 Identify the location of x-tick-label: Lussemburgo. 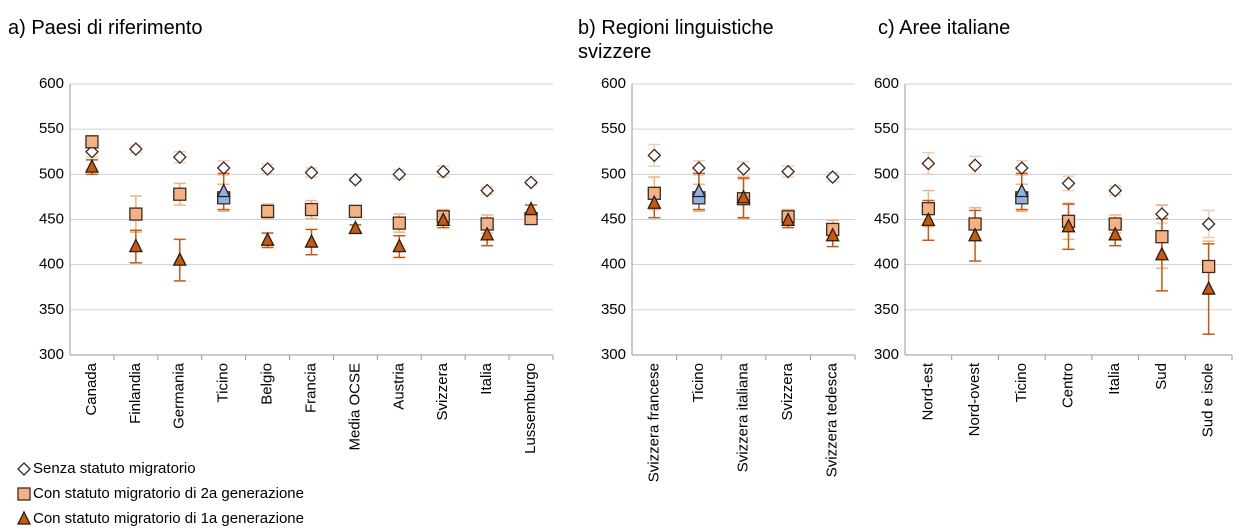
(530, 408).